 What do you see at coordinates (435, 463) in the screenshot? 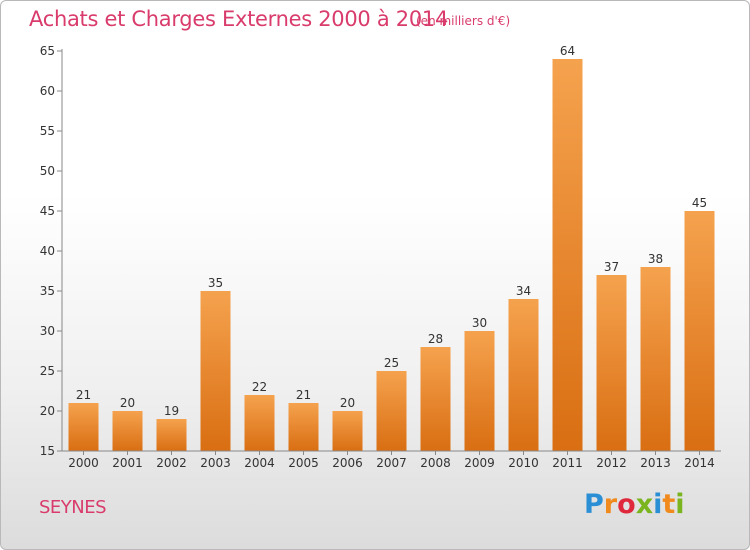
I see `x-tick-label: 2008` at bounding box center [435, 463].